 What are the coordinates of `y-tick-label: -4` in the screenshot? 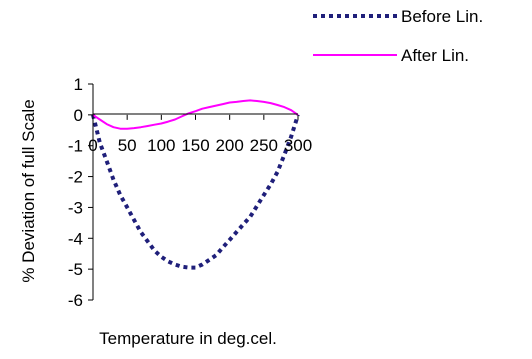 It's located at (75, 238).